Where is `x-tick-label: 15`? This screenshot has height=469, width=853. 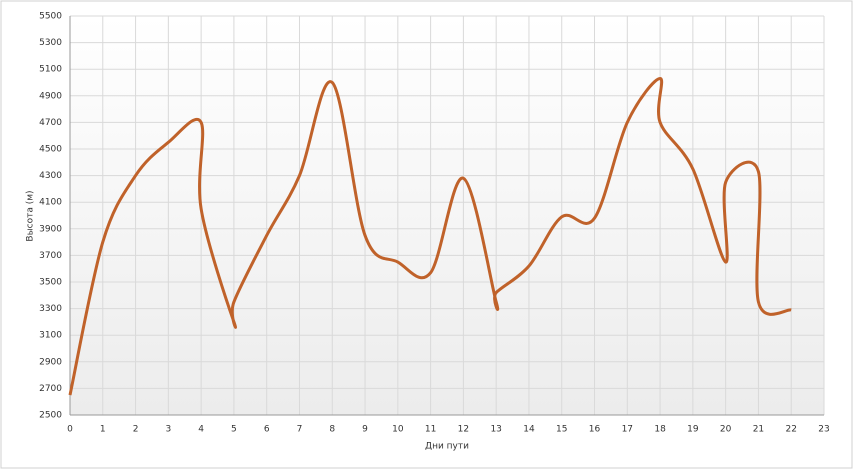
x-tick-label: 15 is located at coordinates (561, 430).